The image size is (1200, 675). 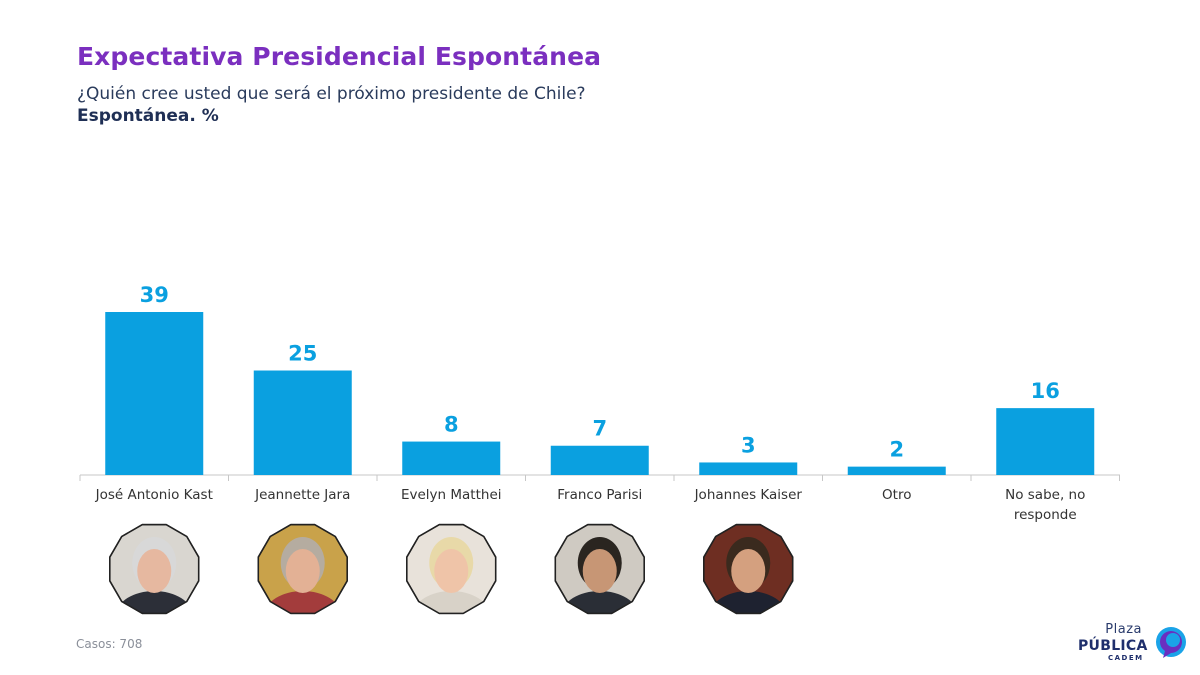 What do you see at coordinates (599, 495) in the screenshot?
I see `category-label: Franco Parisi` at bounding box center [599, 495].